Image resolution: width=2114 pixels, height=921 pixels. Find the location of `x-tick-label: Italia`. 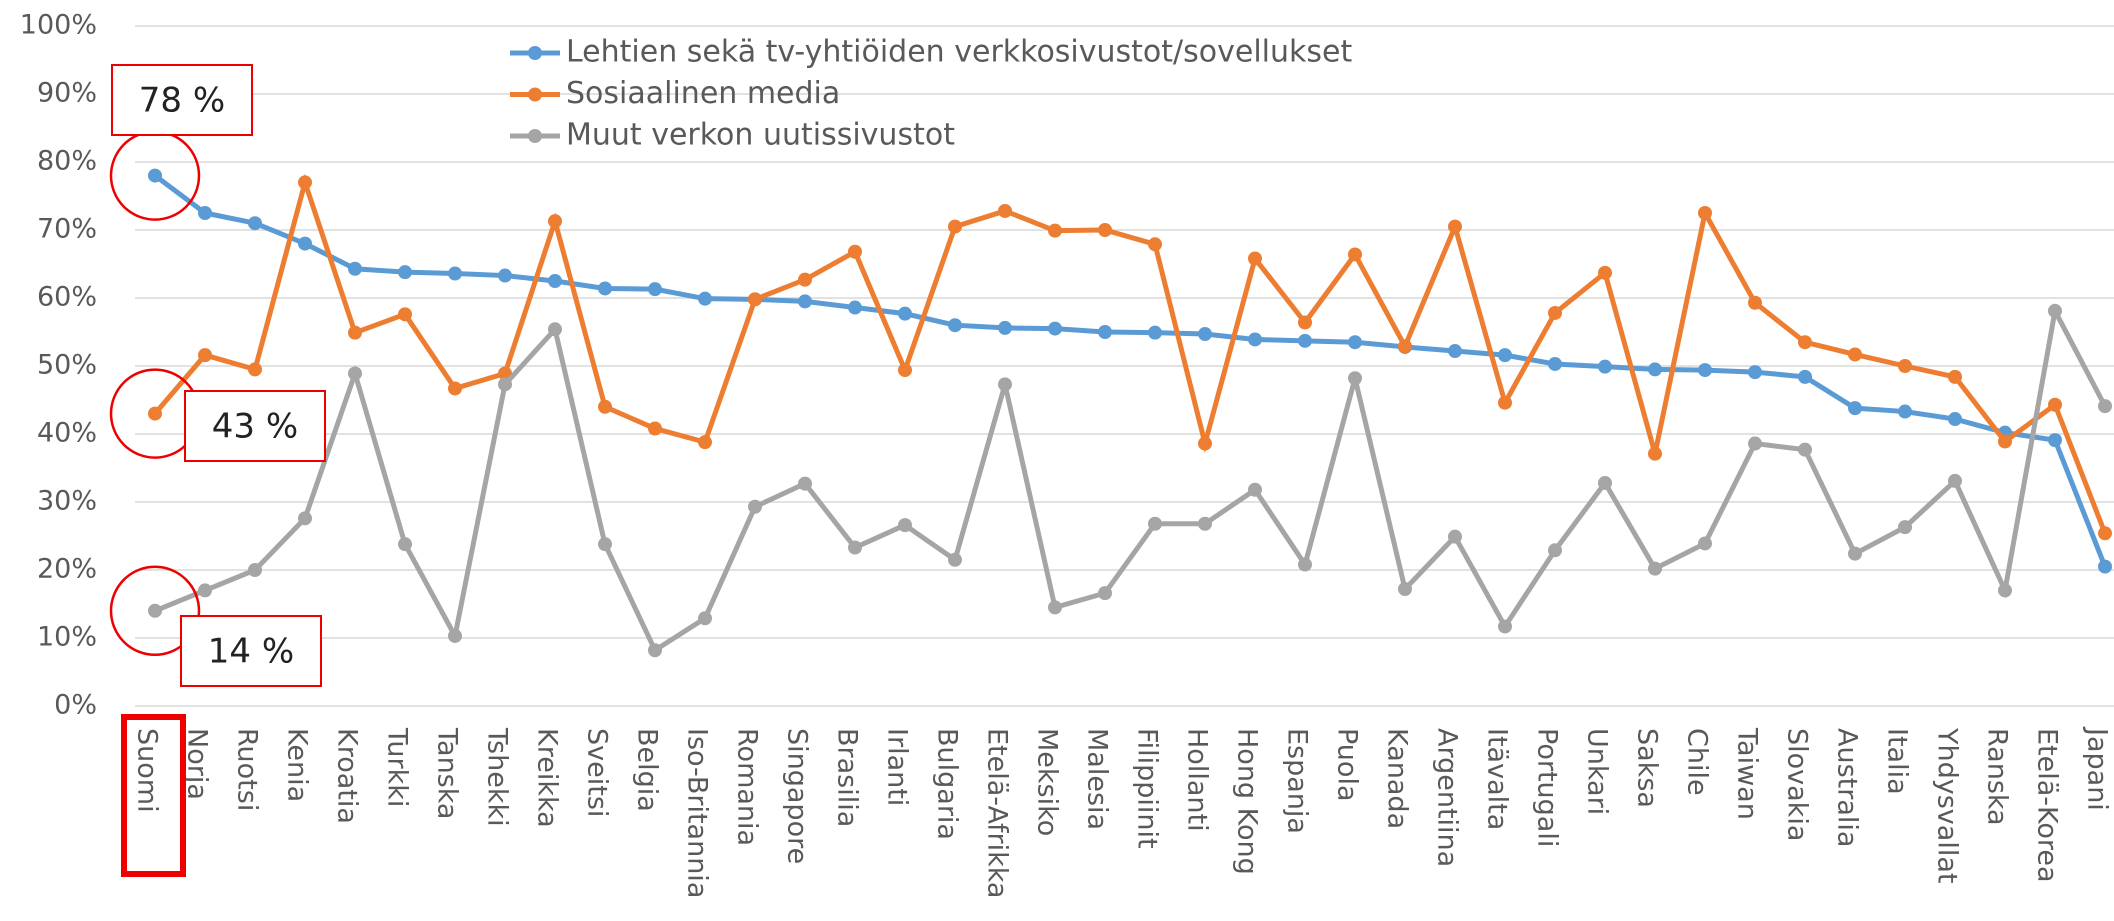

x-tick-label: Italia is located at coordinates (1897, 761).